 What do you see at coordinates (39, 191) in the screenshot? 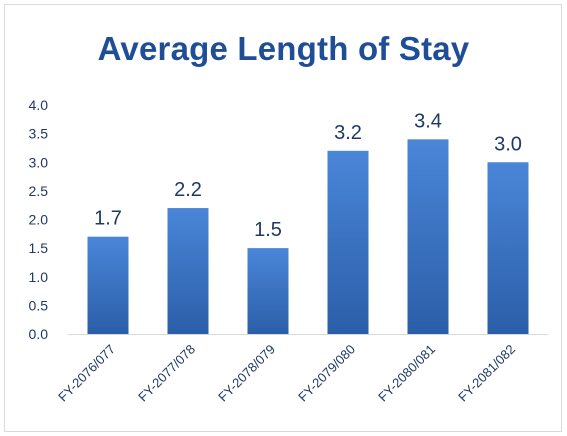
I see `y-tick-label: 2.5` at bounding box center [39, 191].